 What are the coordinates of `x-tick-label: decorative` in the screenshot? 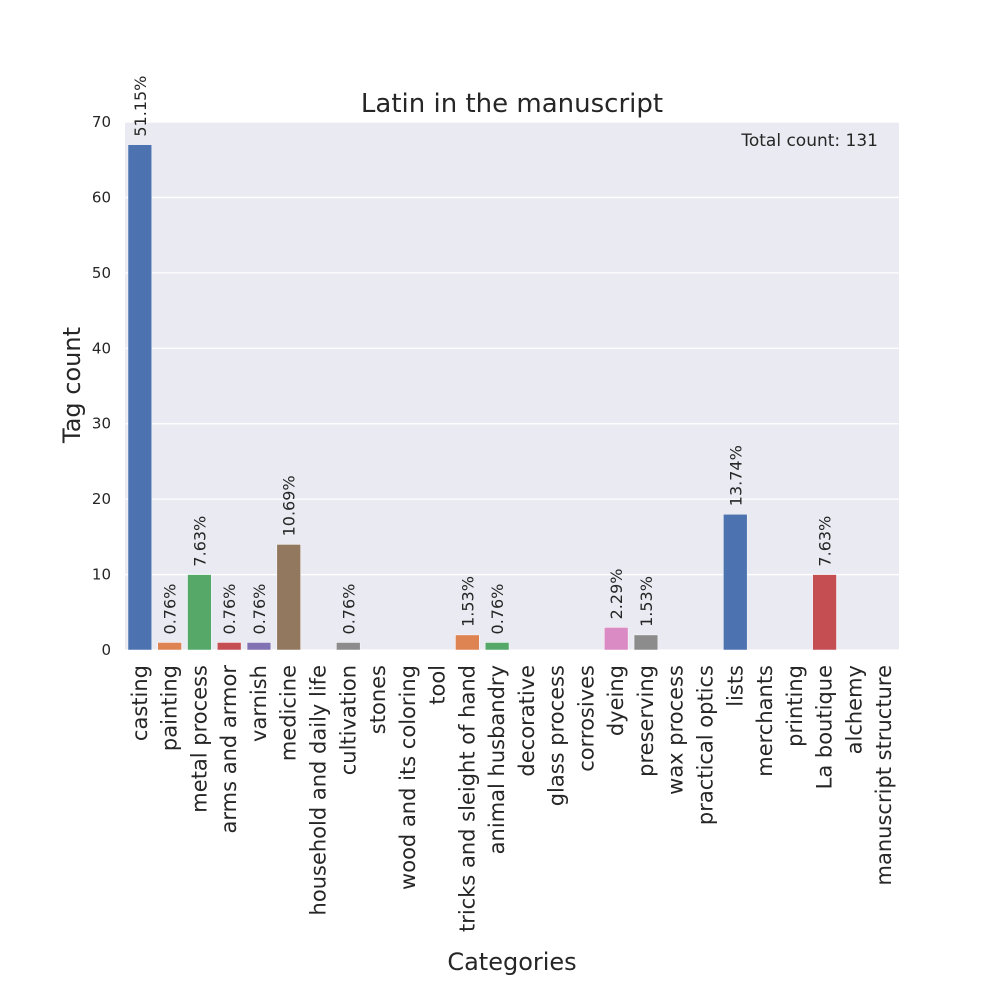 It's located at (527, 721).